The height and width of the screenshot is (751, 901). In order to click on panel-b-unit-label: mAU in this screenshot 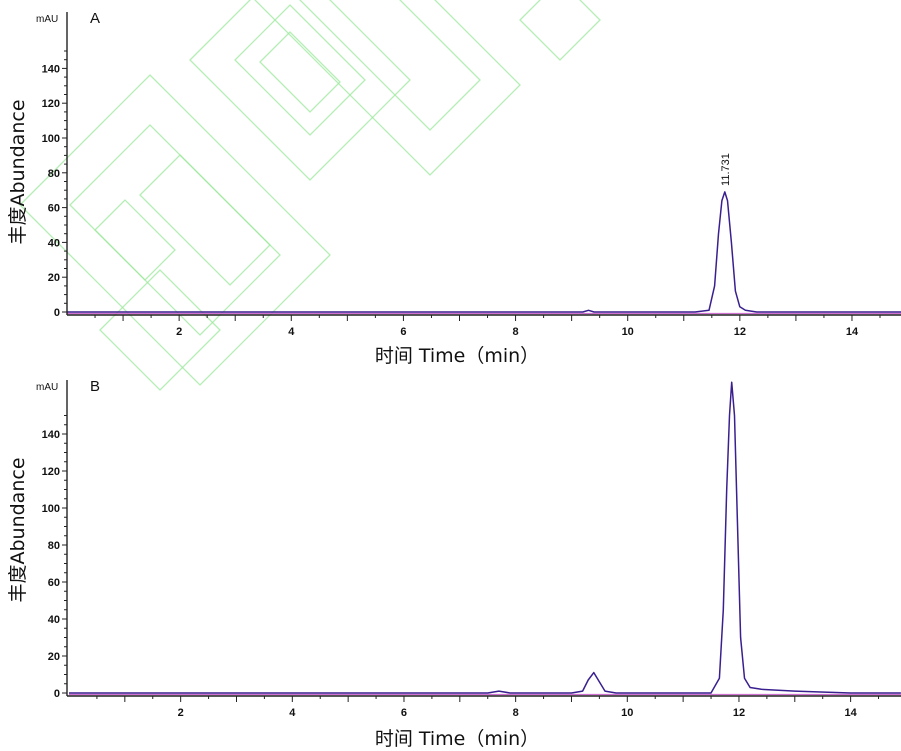, I will do `click(47, 387)`.